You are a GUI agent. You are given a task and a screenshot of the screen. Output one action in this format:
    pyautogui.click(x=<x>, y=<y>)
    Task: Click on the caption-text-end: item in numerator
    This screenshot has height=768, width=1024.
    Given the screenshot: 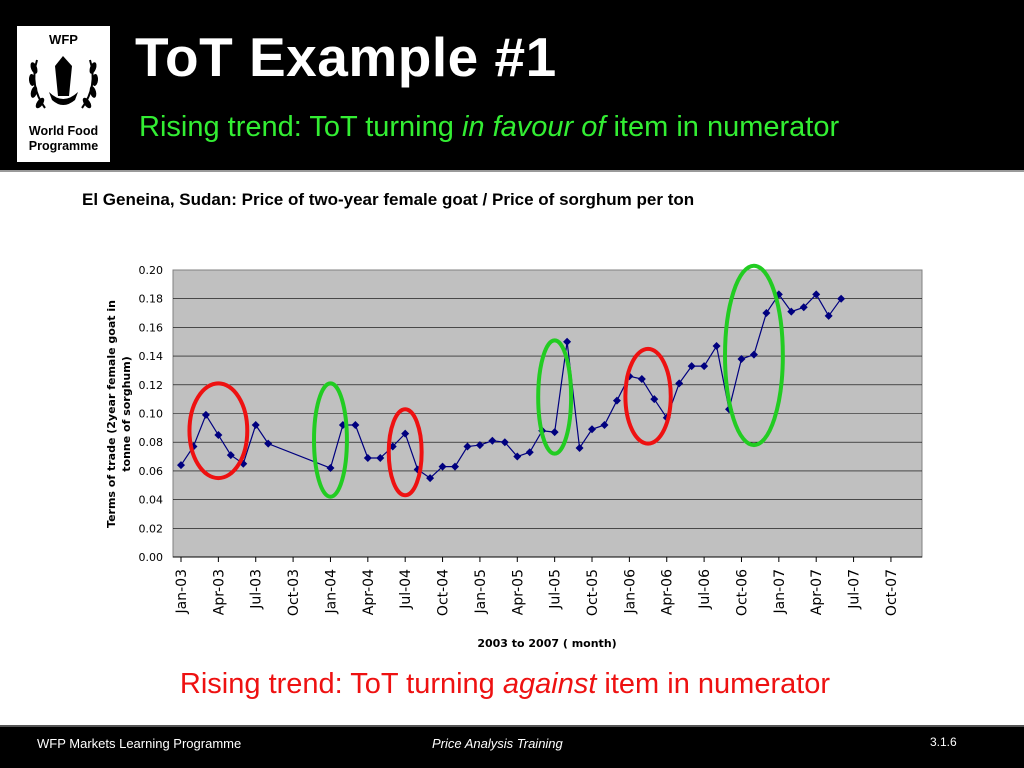 What is the action you would take?
    pyautogui.click(x=713, y=684)
    